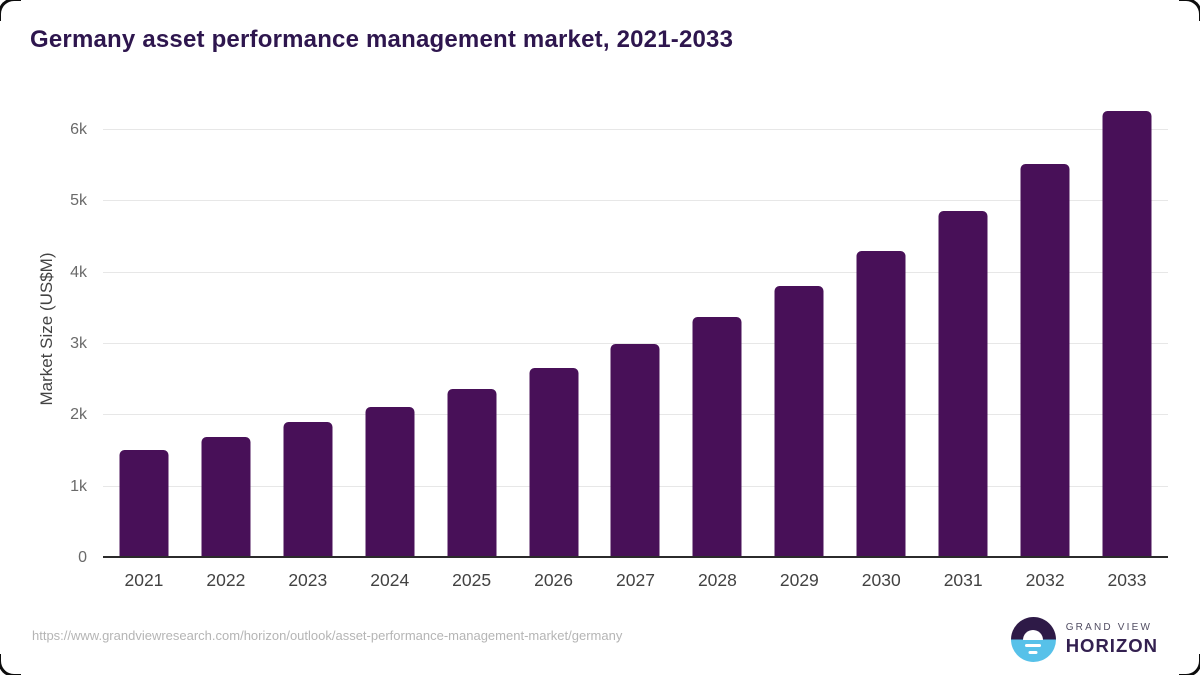 Image resolution: width=1200 pixels, height=675 pixels. What do you see at coordinates (226, 580) in the screenshot?
I see `x-tick-label: 2022` at bounding box center [226, 580].